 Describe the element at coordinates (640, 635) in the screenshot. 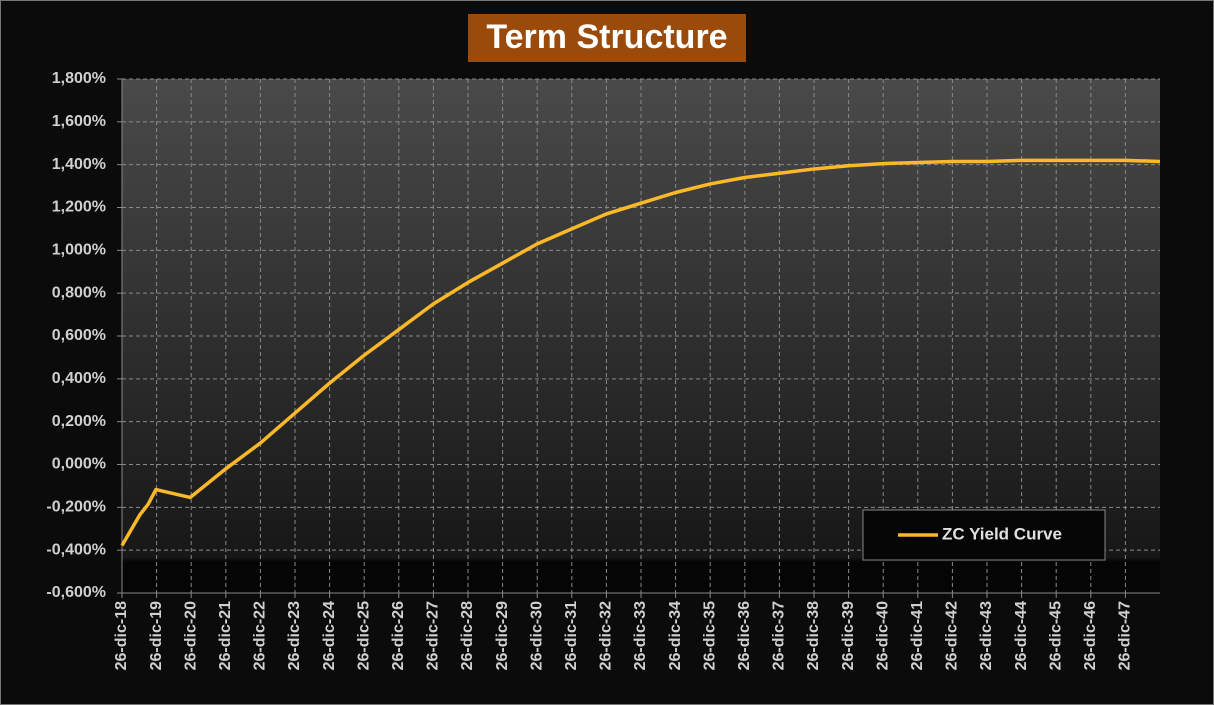

I see `x-tick-label: 26-dic-33` at that location.